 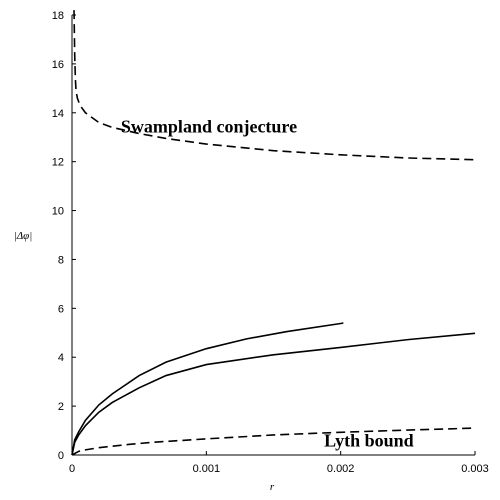 I want to click on annotation-label: Lyth bound, so click(x=369, y=440).